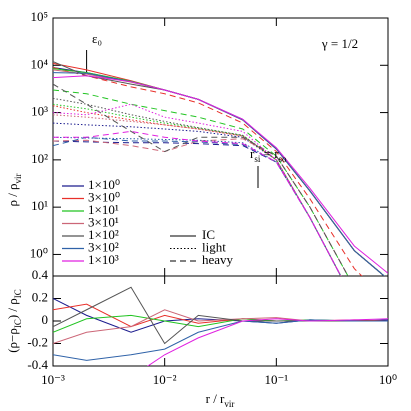 Image resolution: width=411 pixels, height=411 pixels. I want to click on y-tick-label: 10³, so click(39, 111).